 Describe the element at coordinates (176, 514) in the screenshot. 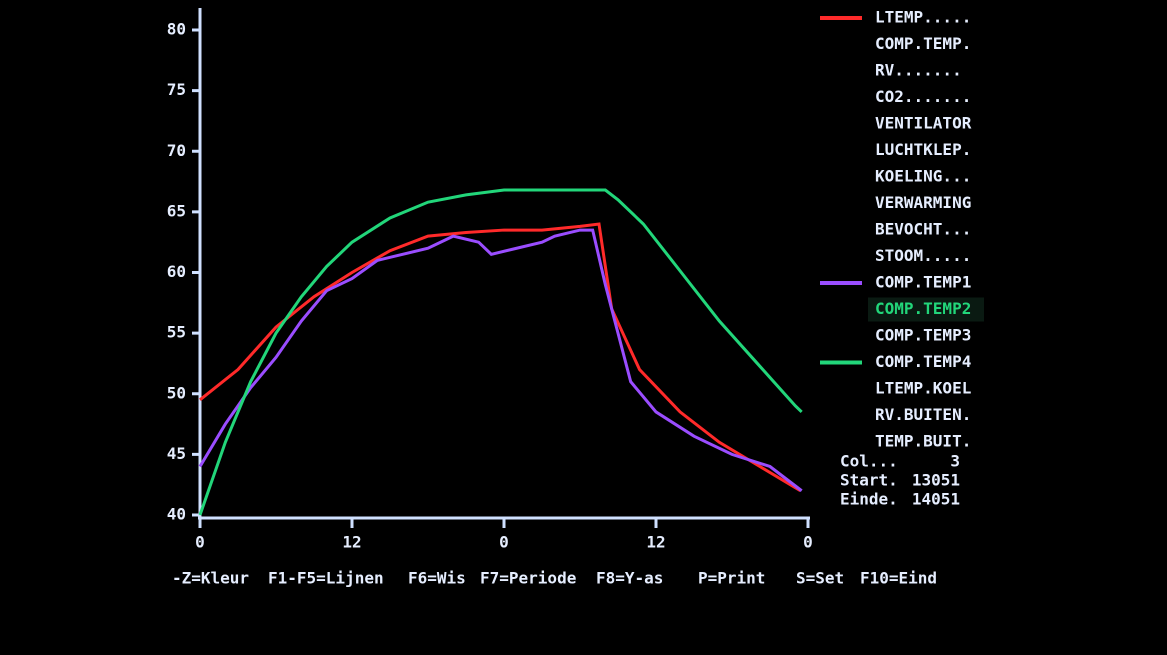

I see `y-tick-label: 40` at that location.